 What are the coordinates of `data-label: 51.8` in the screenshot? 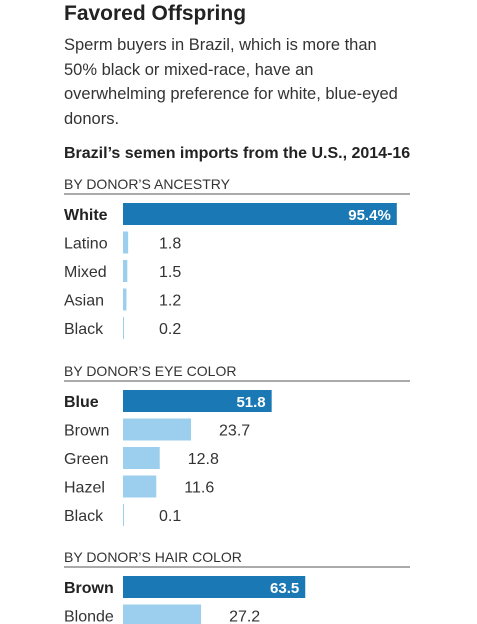 It's located at (250, 402).